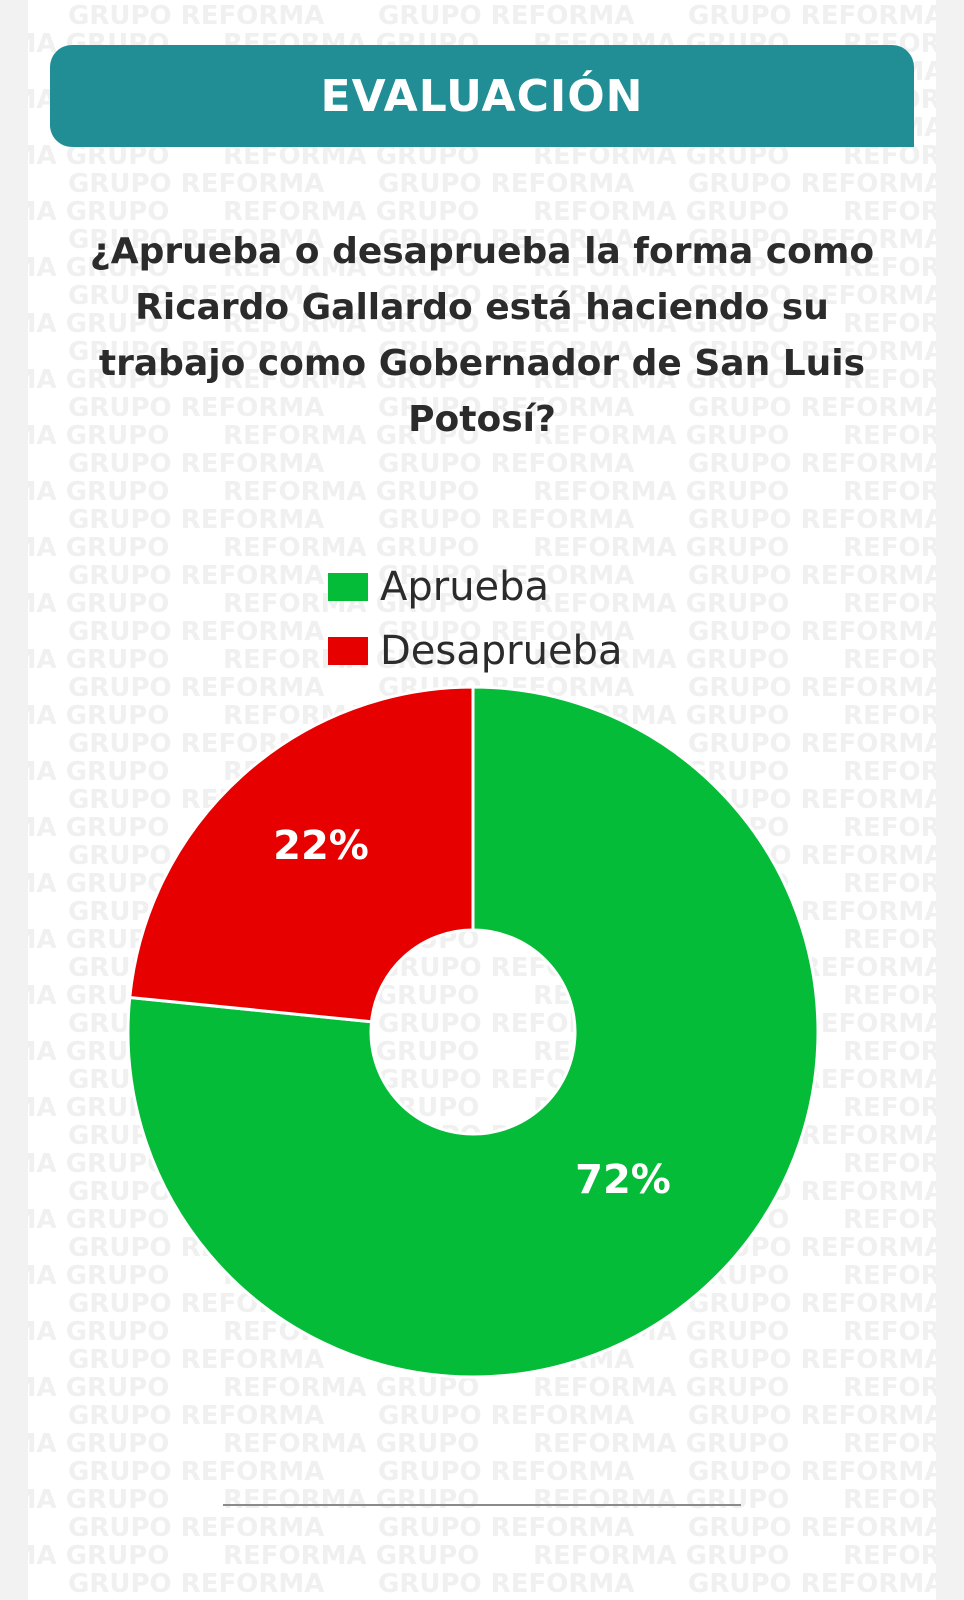  I want to click on header-bar: EVALUACIÓN, so click(482, 96).